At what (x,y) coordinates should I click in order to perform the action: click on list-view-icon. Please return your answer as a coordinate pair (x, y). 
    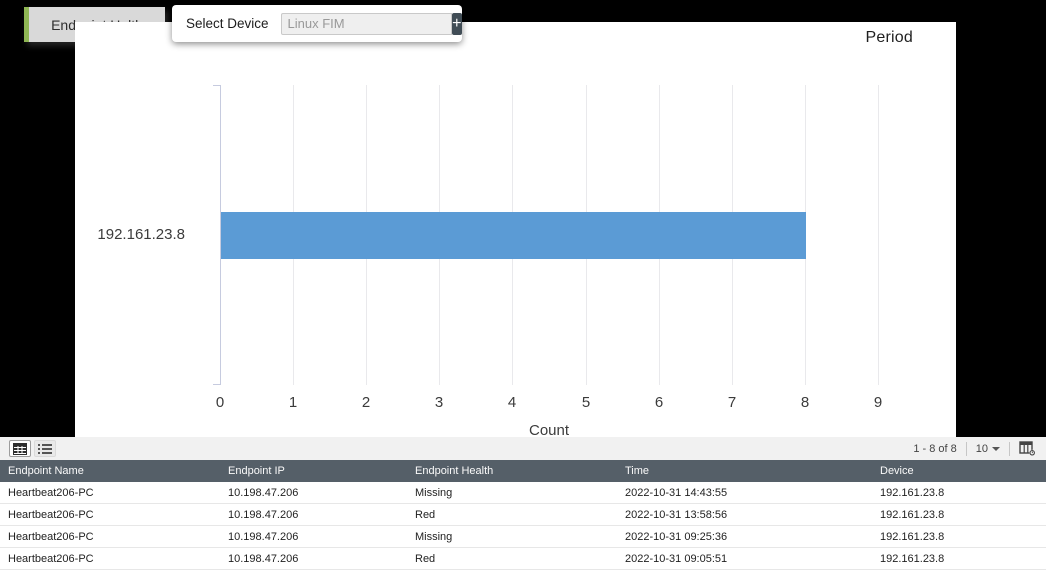
    Looking at the image, I should click on (45, 448).